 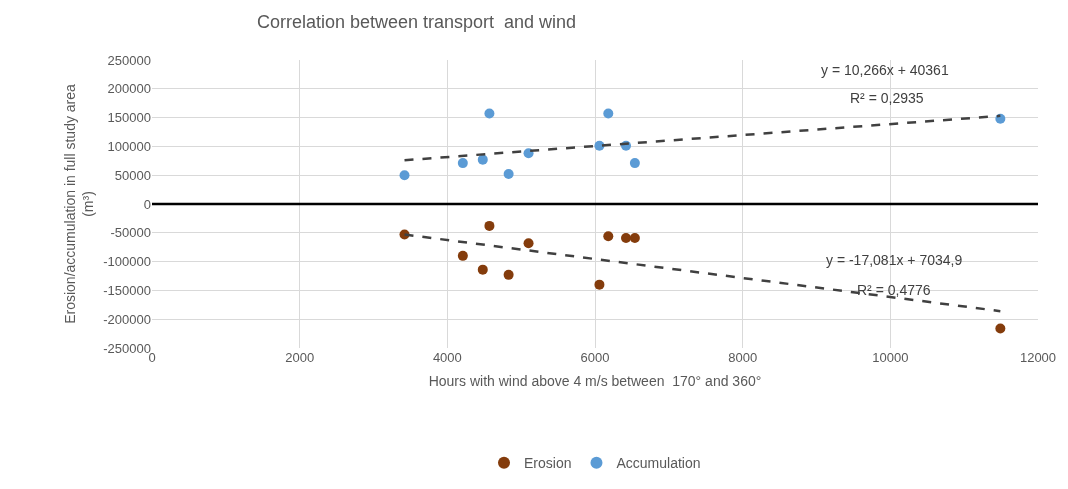 What do you see at coordinates (658, 463) in the screenshot?
I see `legend-label: Accumulation` at bounding box center [658, 463].